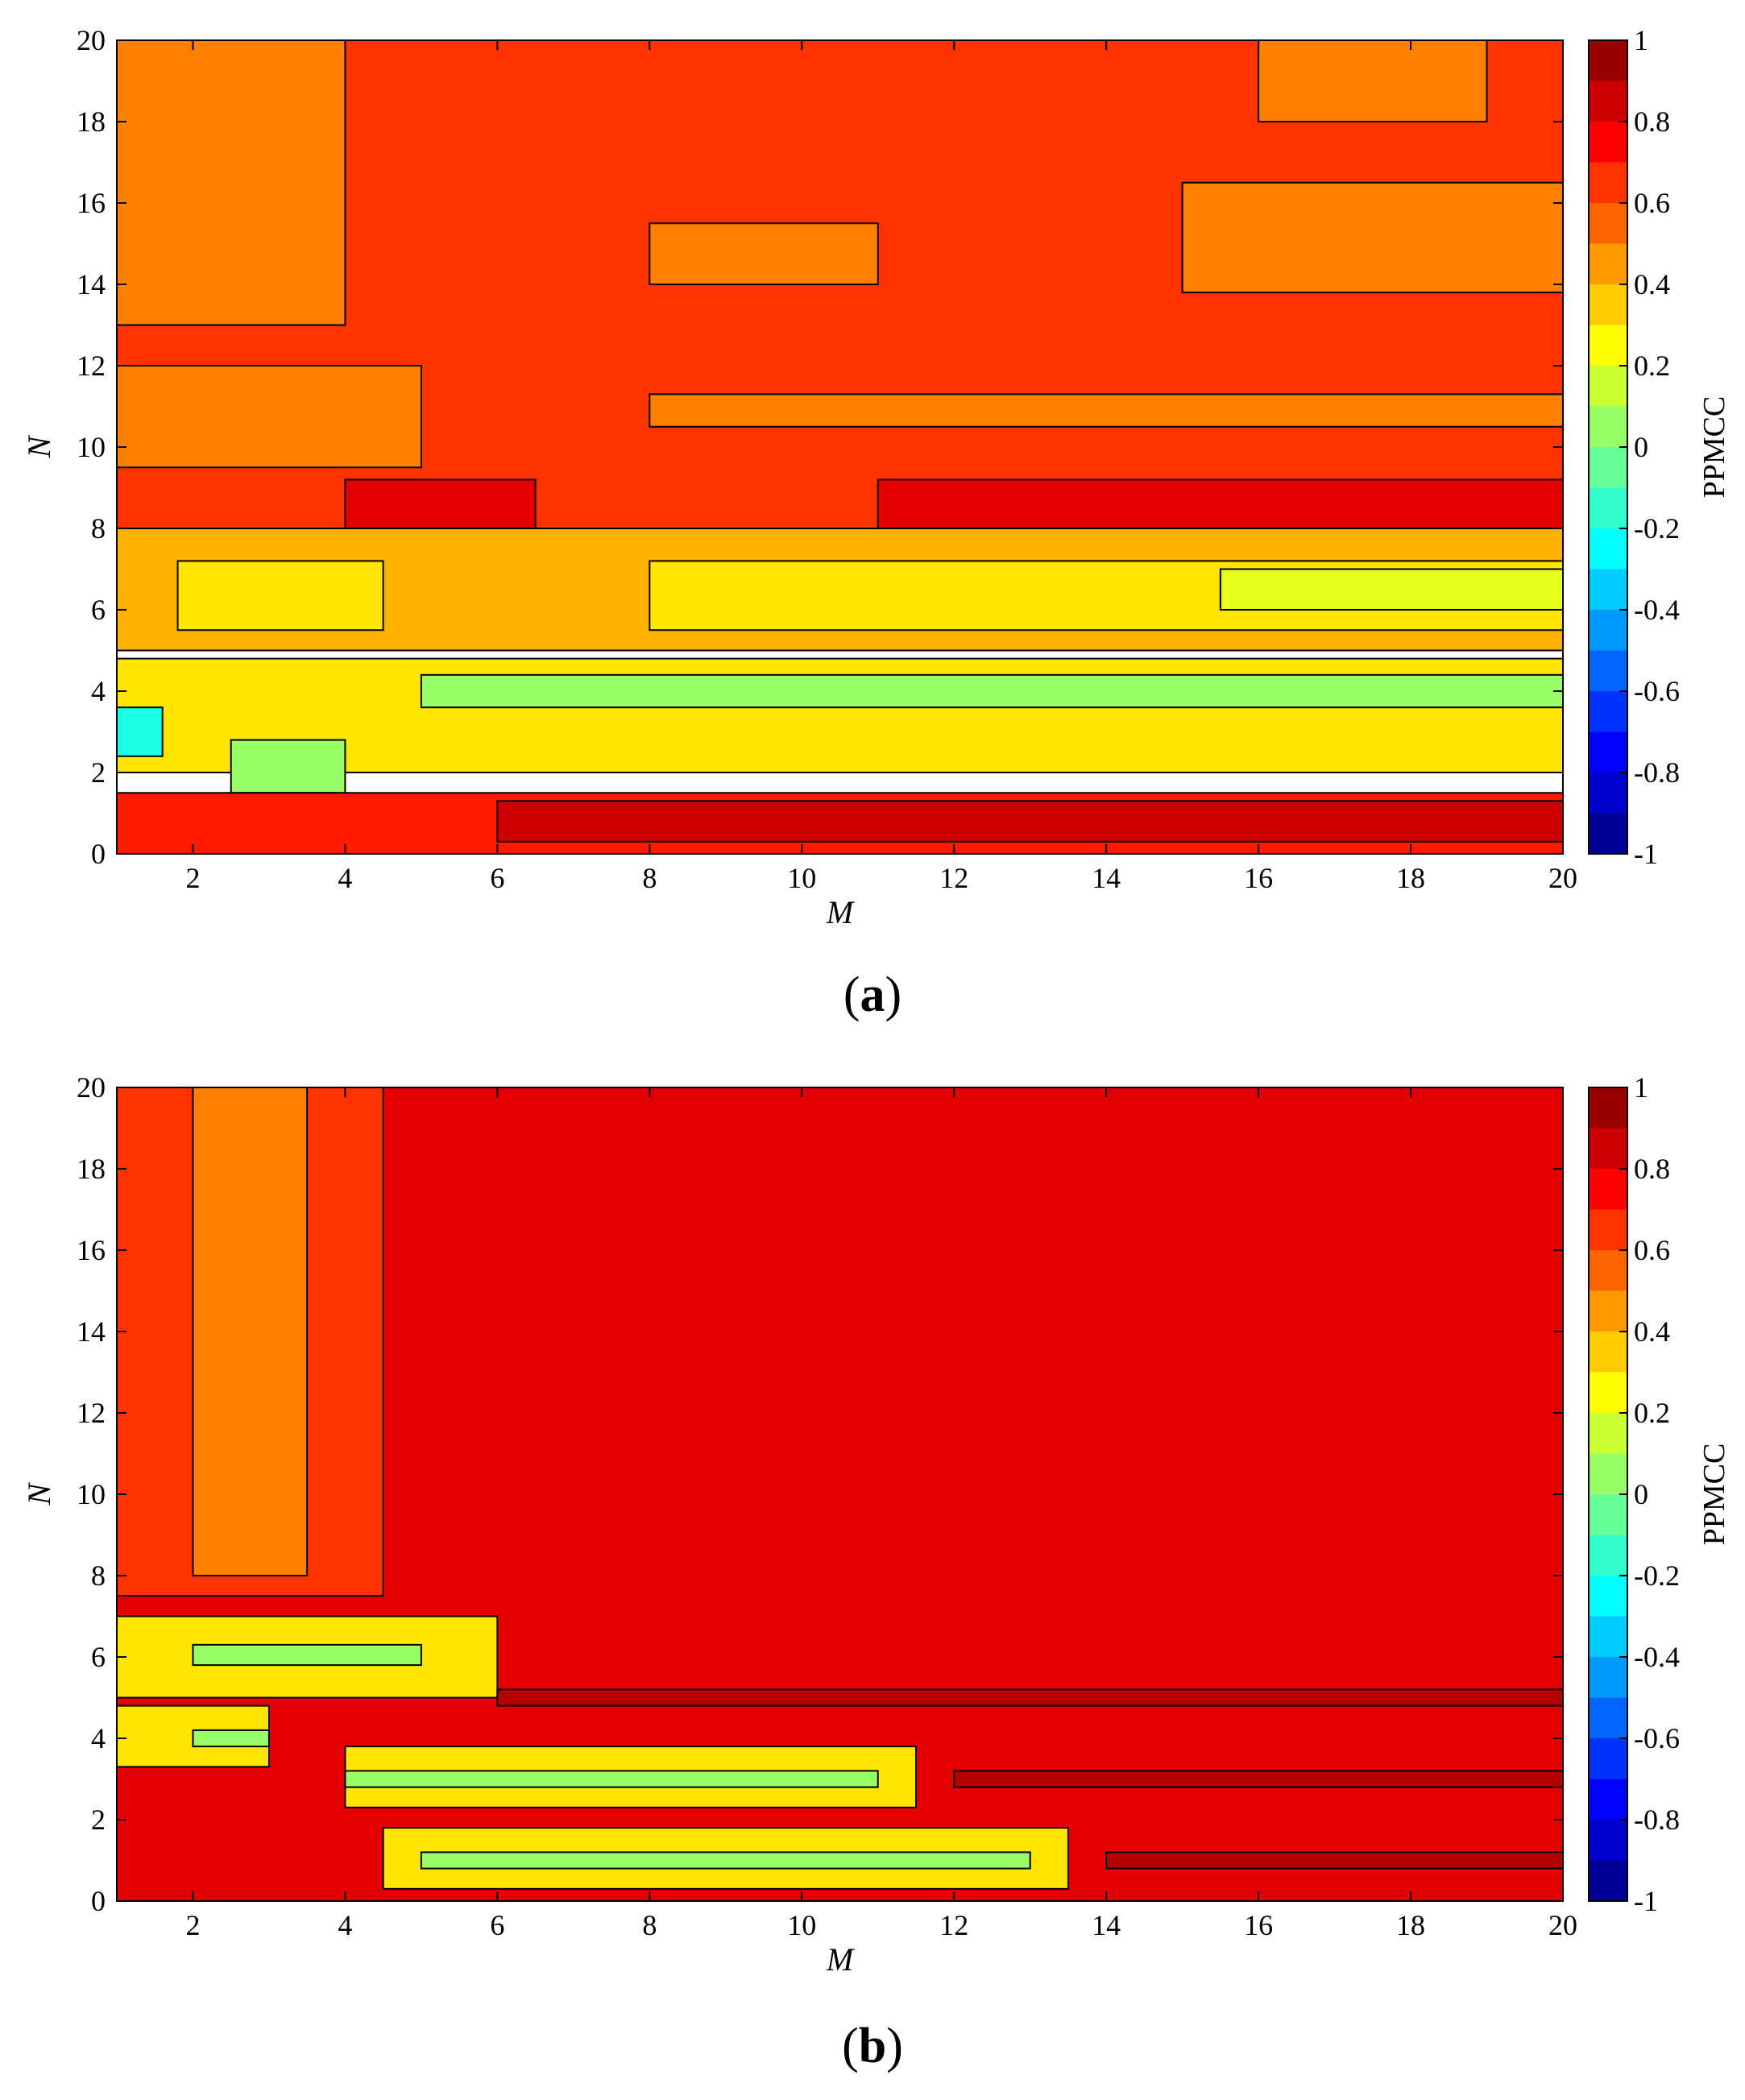  Describe the element at coordinates (98, 854) in the screenshot. I see `y-tick-label: 0` at that location.